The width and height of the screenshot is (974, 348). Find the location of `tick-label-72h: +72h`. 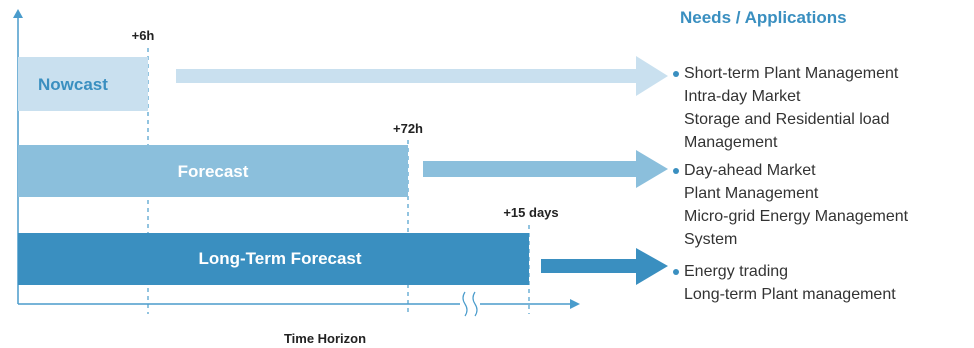

tick-label-72h: +72h is located at coordinates (408, 128).